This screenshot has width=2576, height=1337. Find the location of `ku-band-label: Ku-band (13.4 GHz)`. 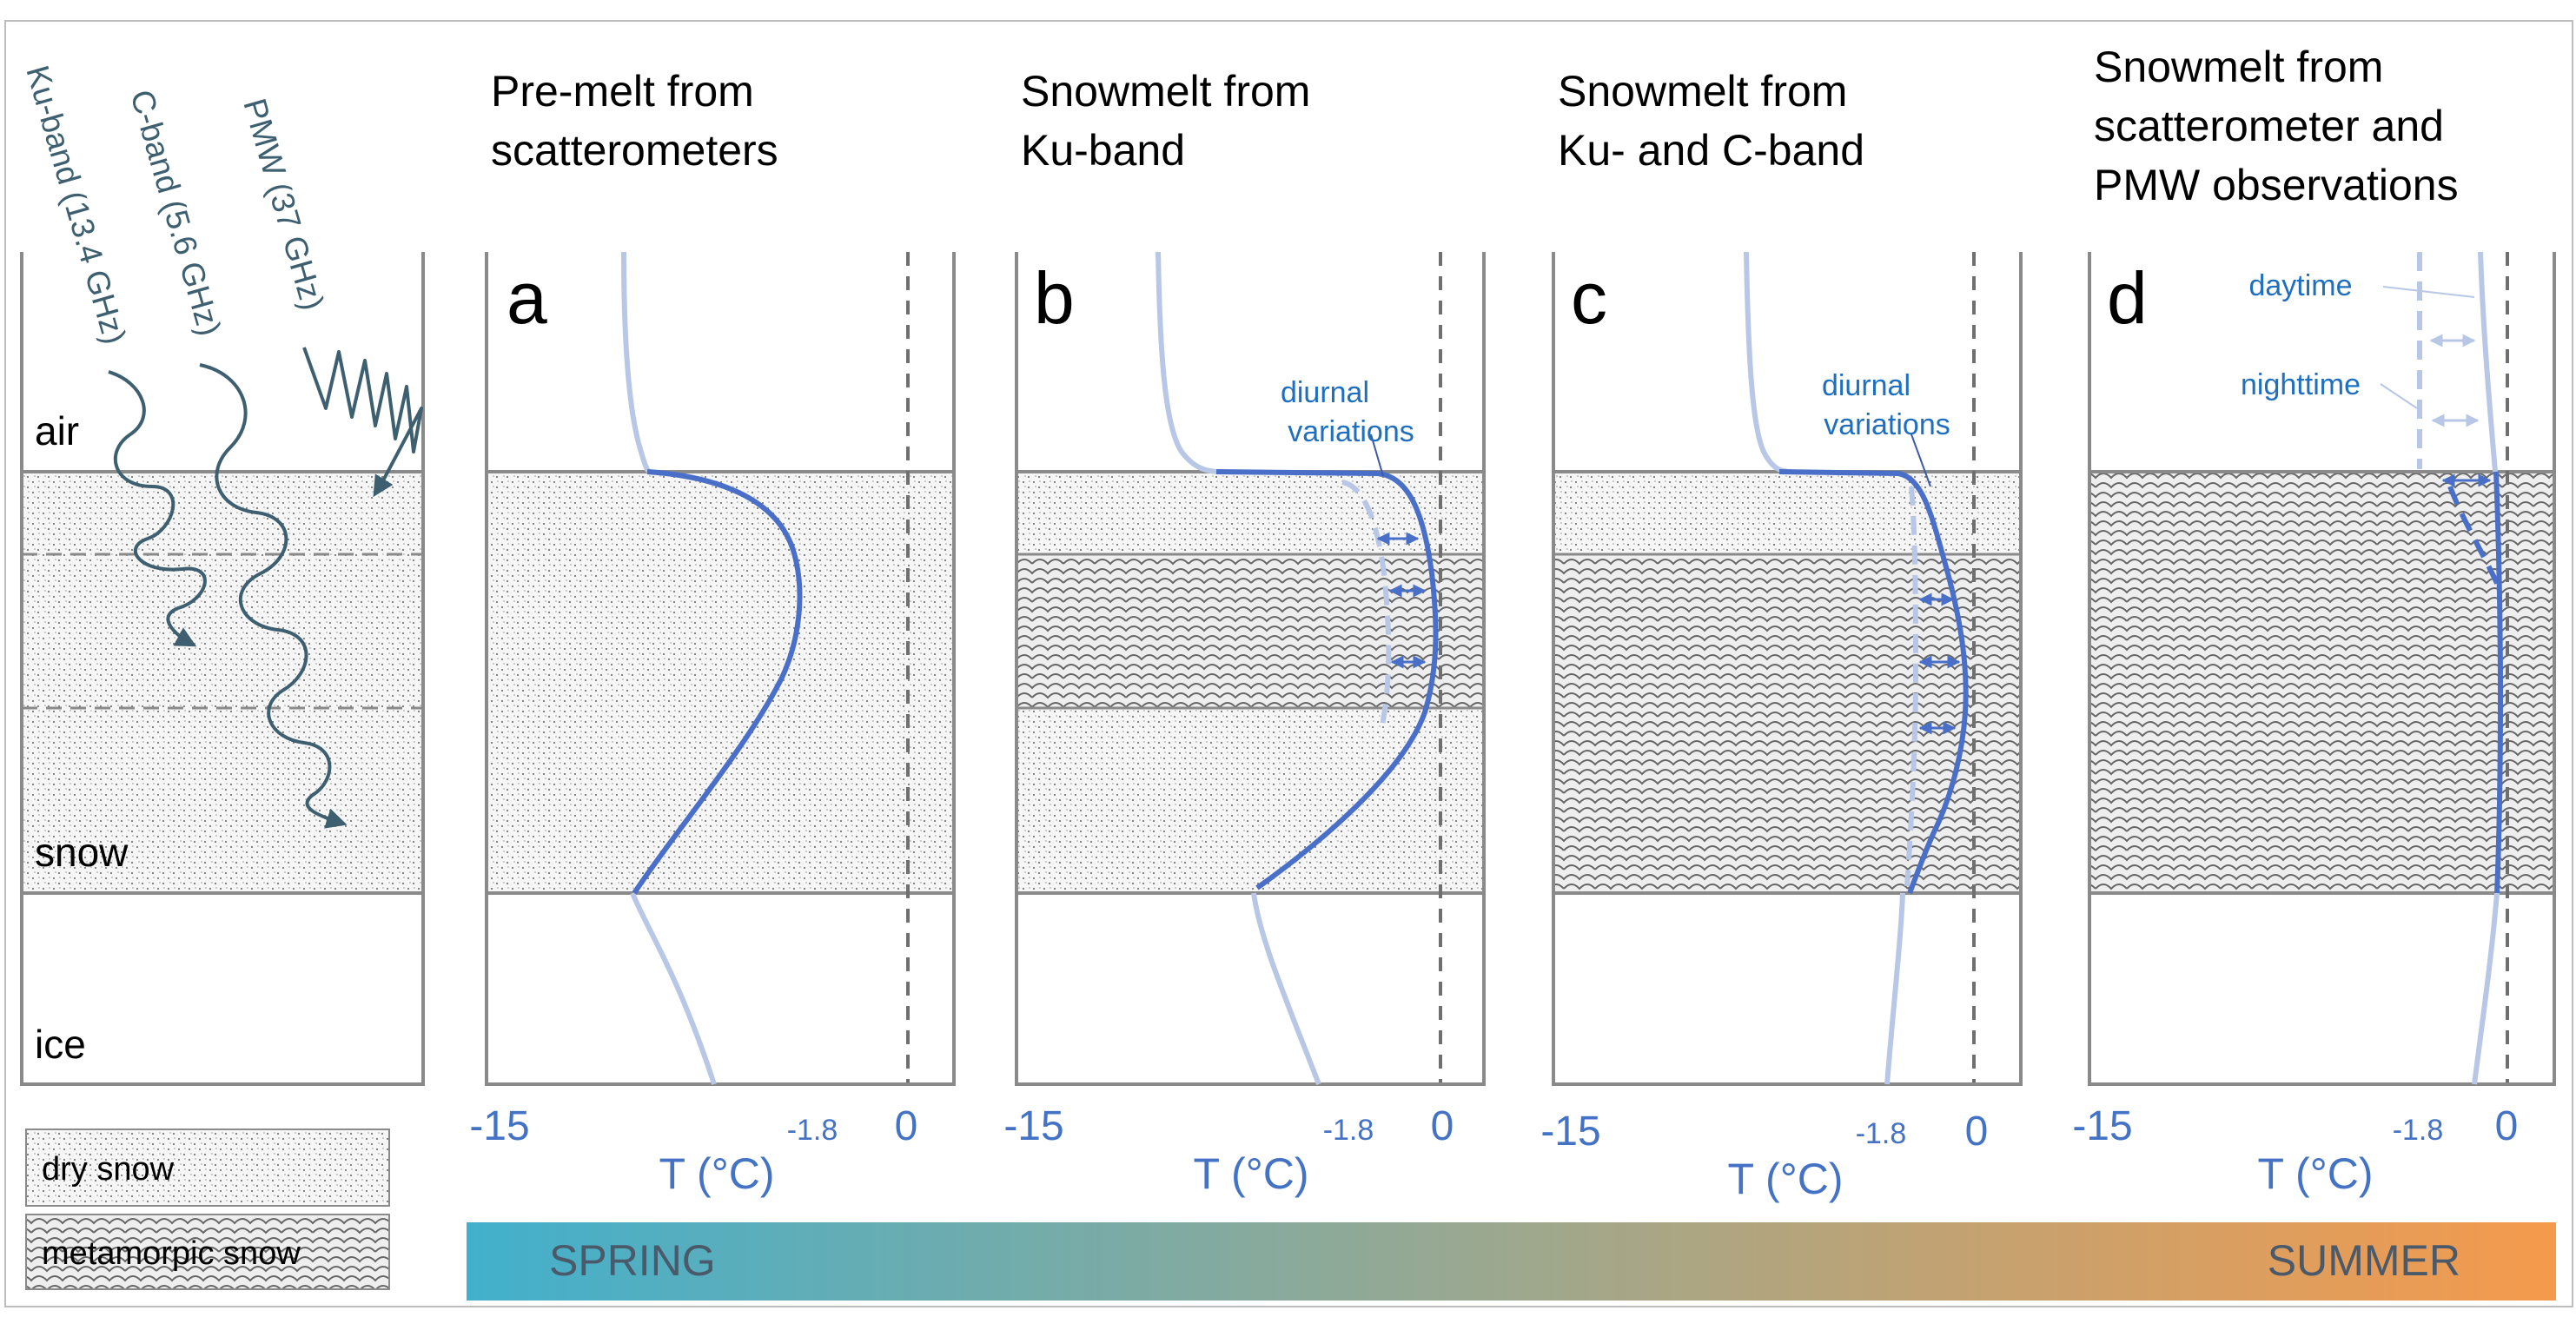

ku-band-label: Ku-band (13.4 GHz) is located at coordinates (76, 205).